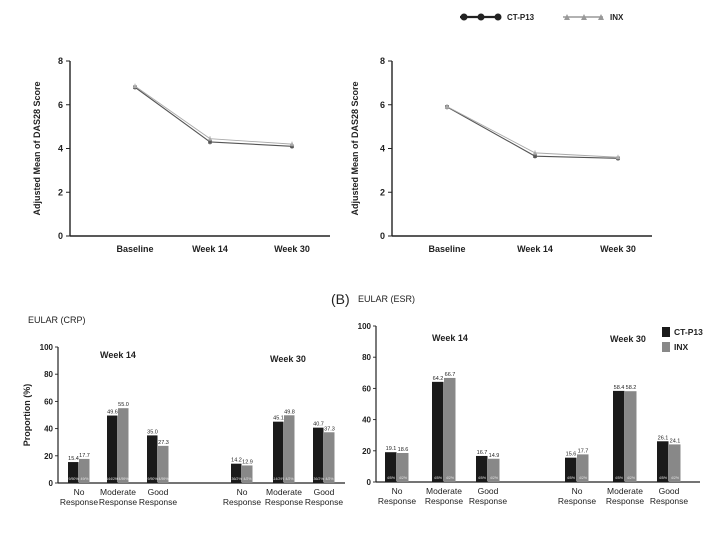 The height and width of the screenshot is (540, 720). I want to click on data-label: 58.4, so click(619, 388).